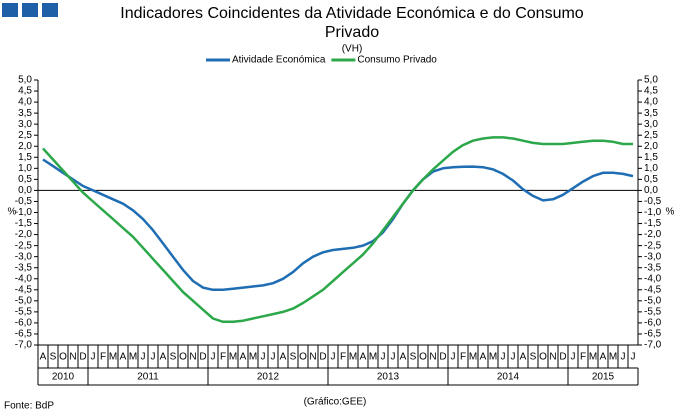  I want to click on y2-tick-label: 0,0, so click(651, 190).